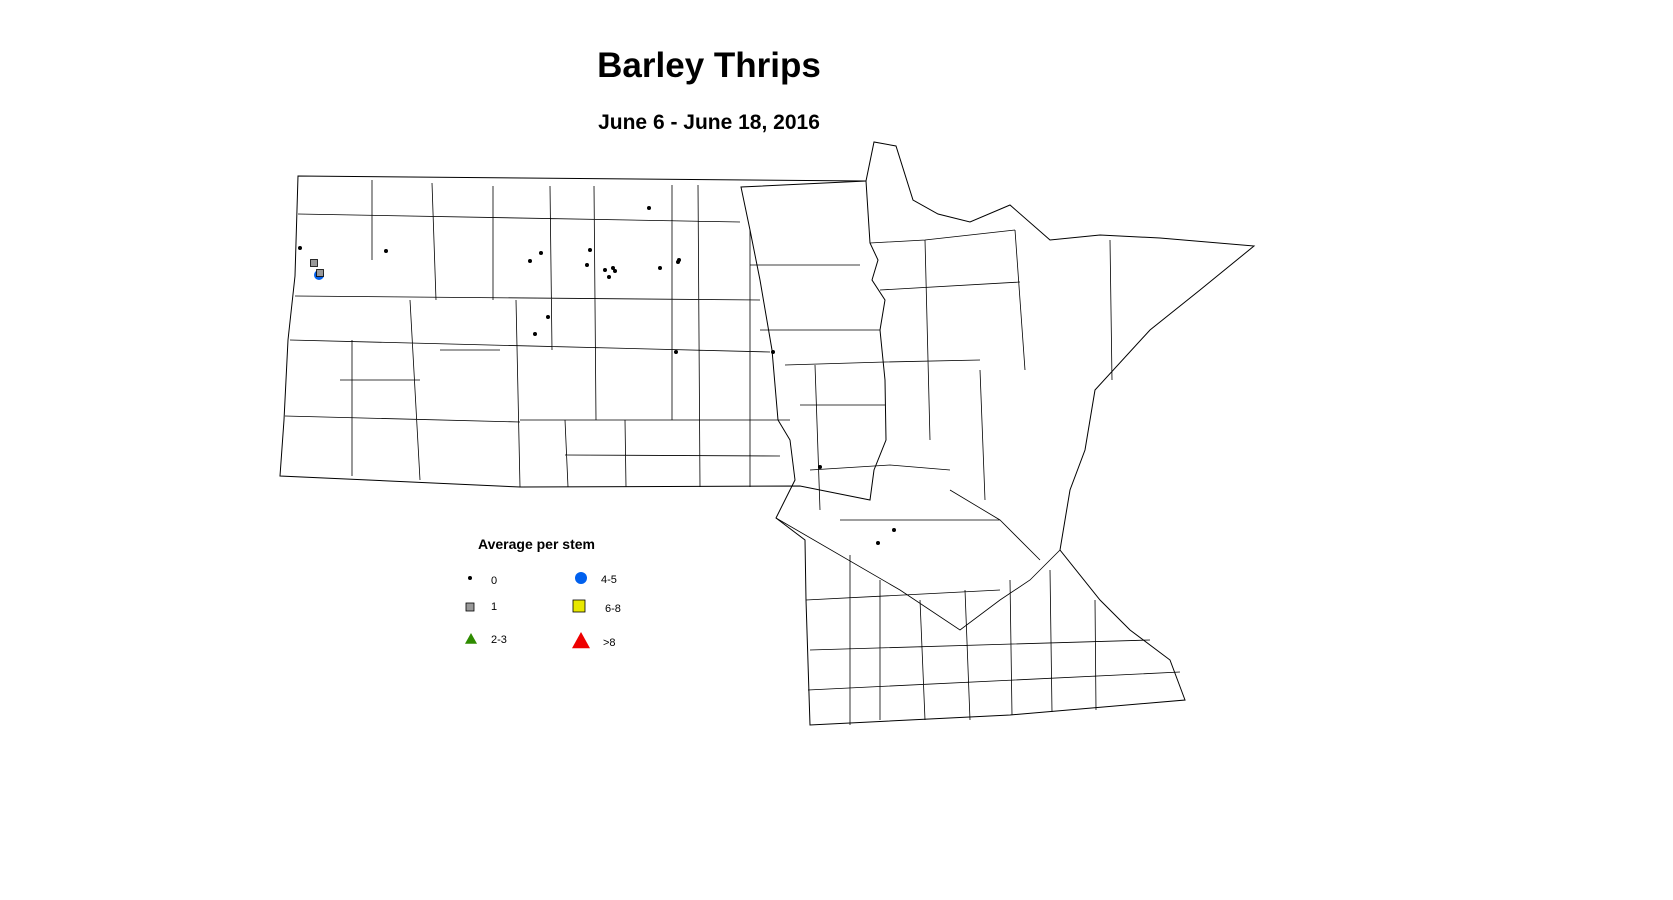  What do you see at coordinates (613, 609) in the screenshot?
I see `legend-label-6-8: 6-8` at bounding box center [613, 609].